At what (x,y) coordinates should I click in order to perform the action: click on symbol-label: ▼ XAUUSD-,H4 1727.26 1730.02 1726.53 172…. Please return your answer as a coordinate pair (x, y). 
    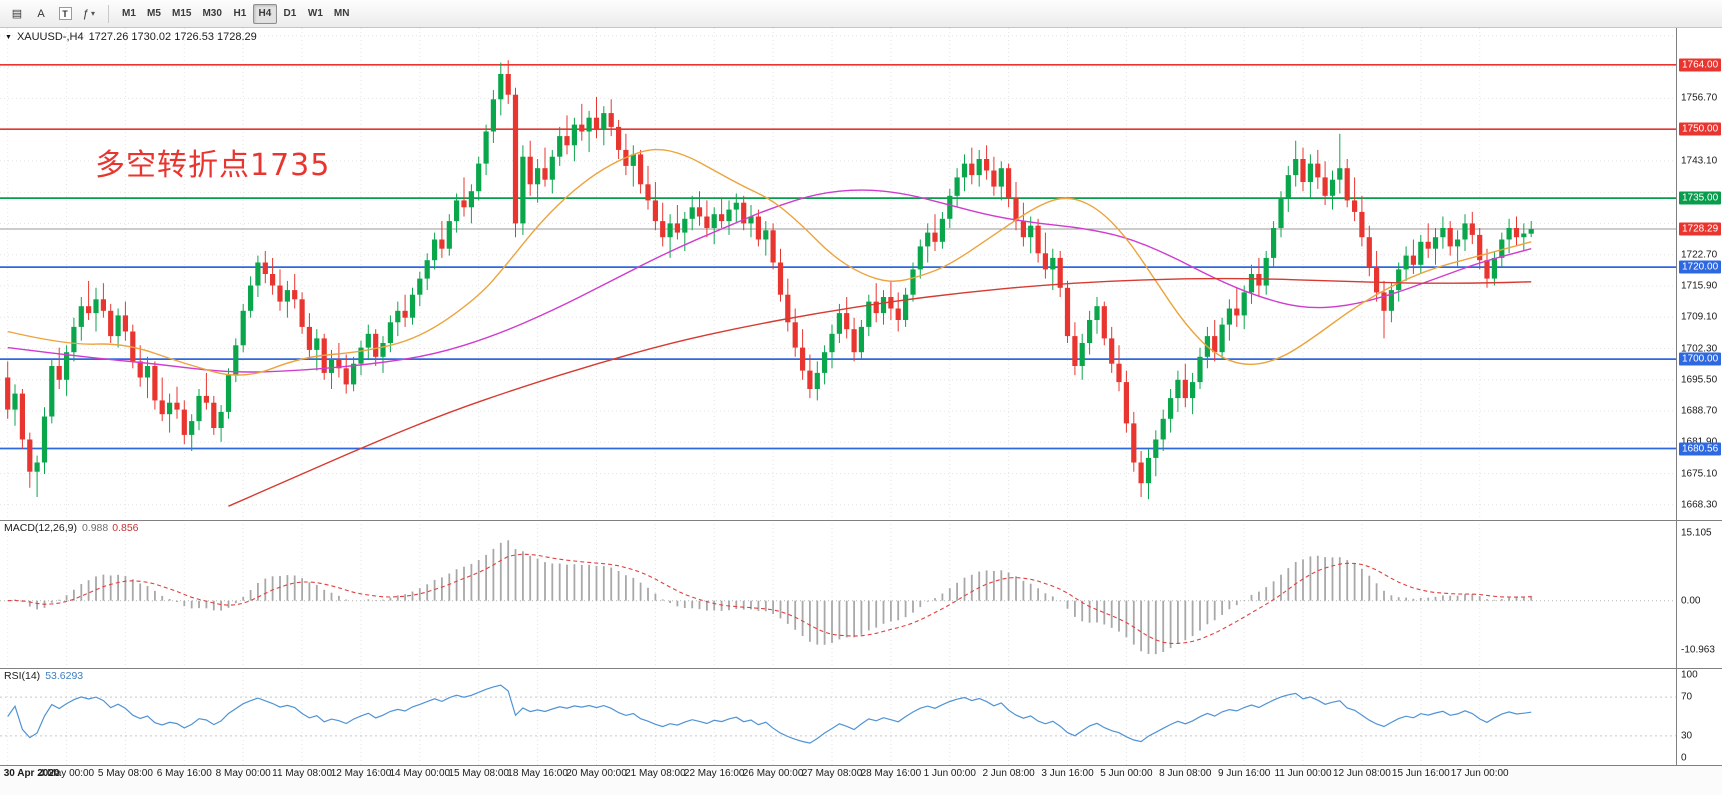
    Looking at the image, I should click on (131, 37).